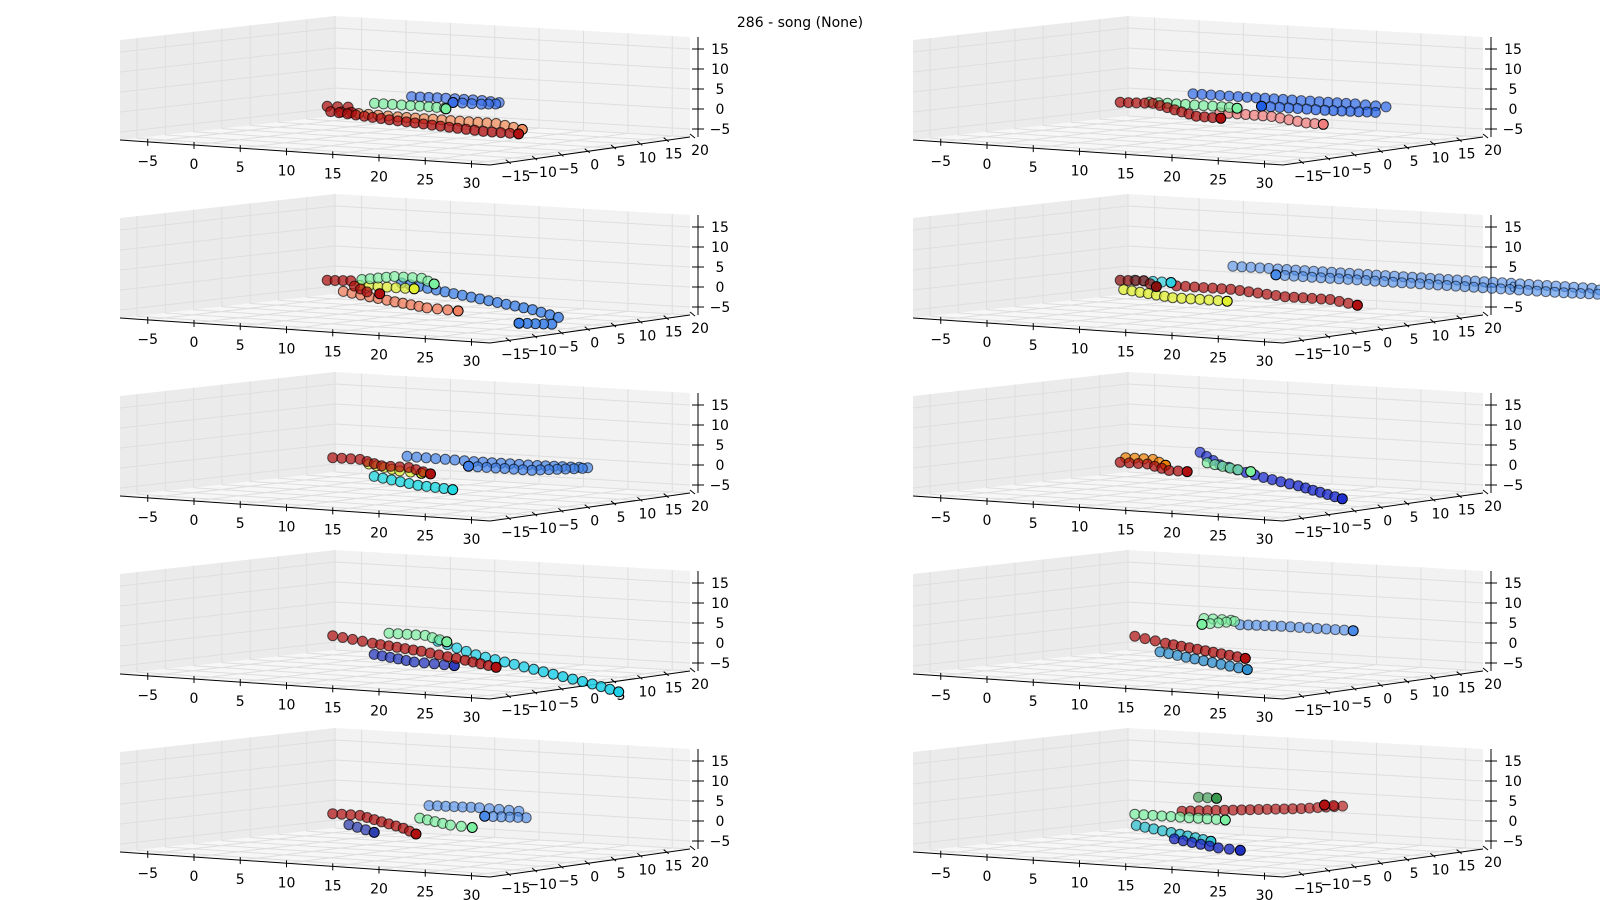  I want to click on side-pane, so click(1020, 434).